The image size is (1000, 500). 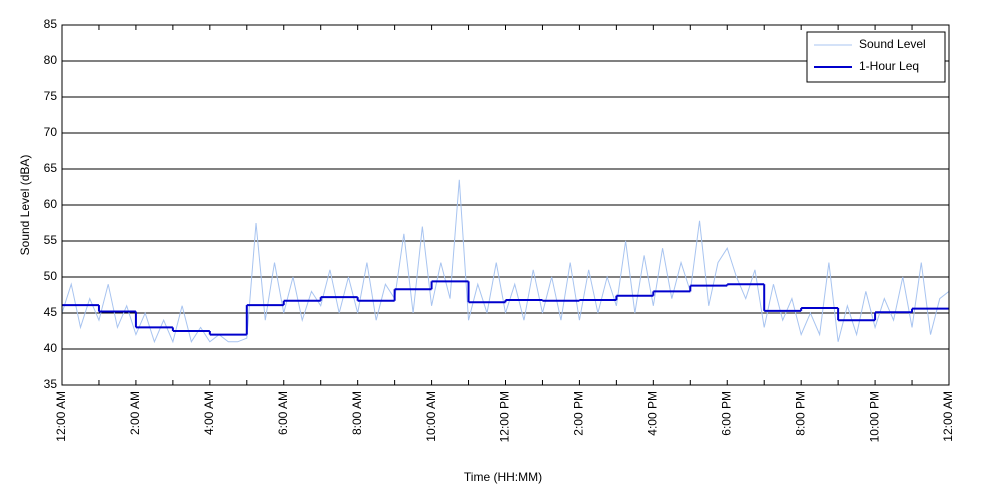 I want to click on x-tick-label: 4:00 AM, so click(x=209, y=413).